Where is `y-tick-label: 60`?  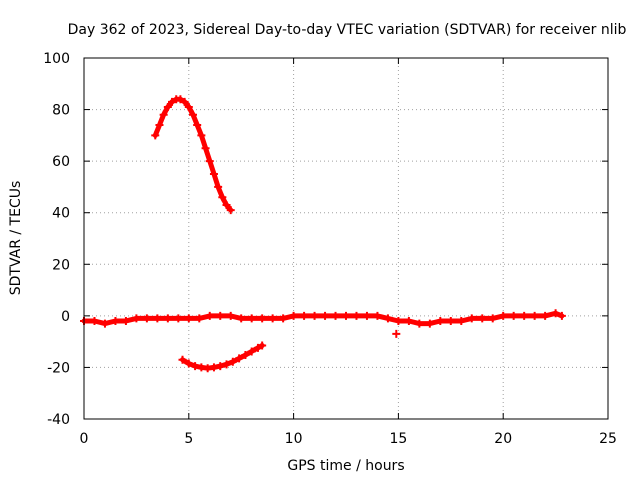 y-tick-label: 60 is located at coordinates (61, 162).